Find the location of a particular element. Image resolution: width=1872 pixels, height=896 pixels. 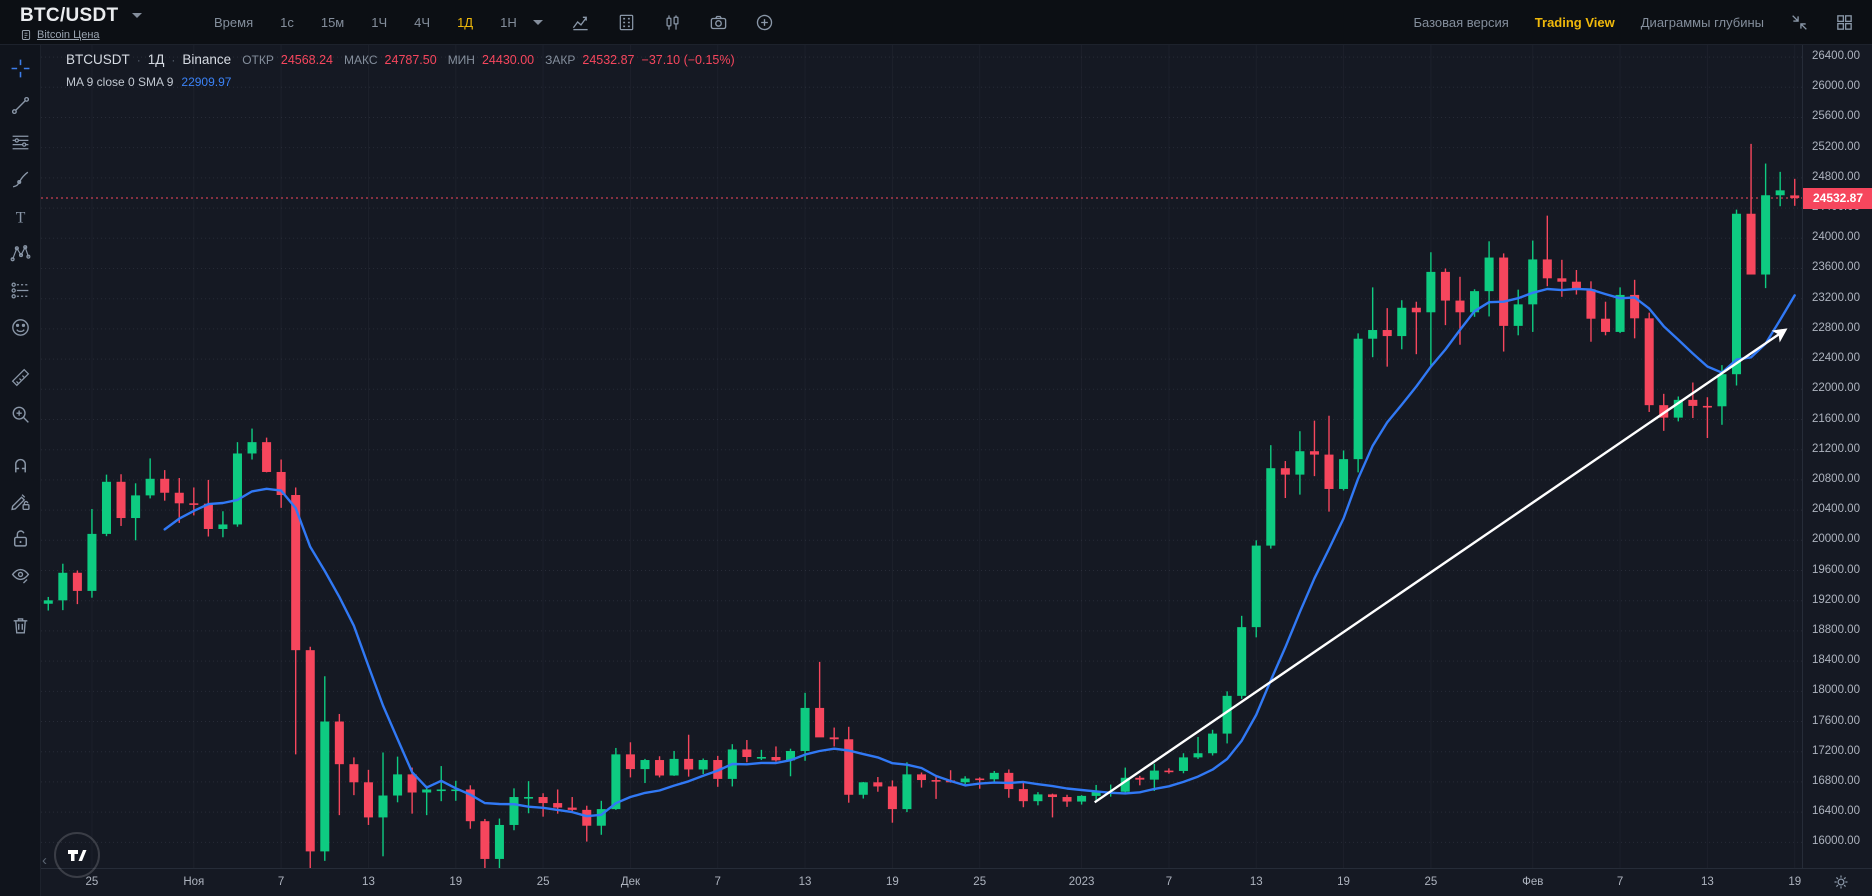

symbol-info-link: Bitcoin Цена is located at coordinates (110, 35).